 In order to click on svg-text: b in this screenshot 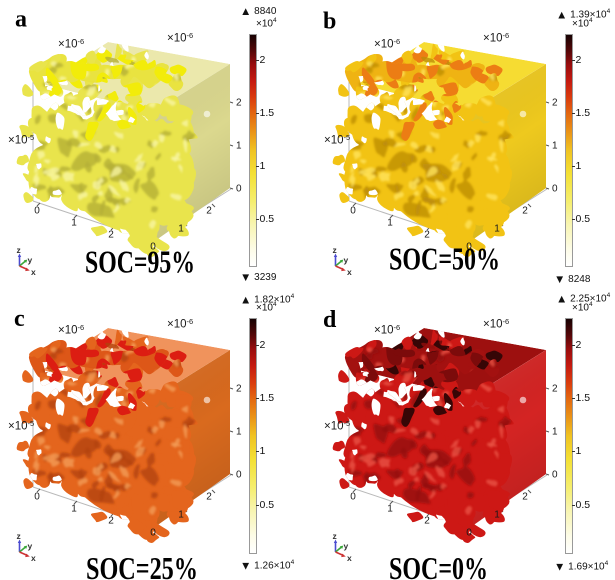, I will do `click(329, 22)`.